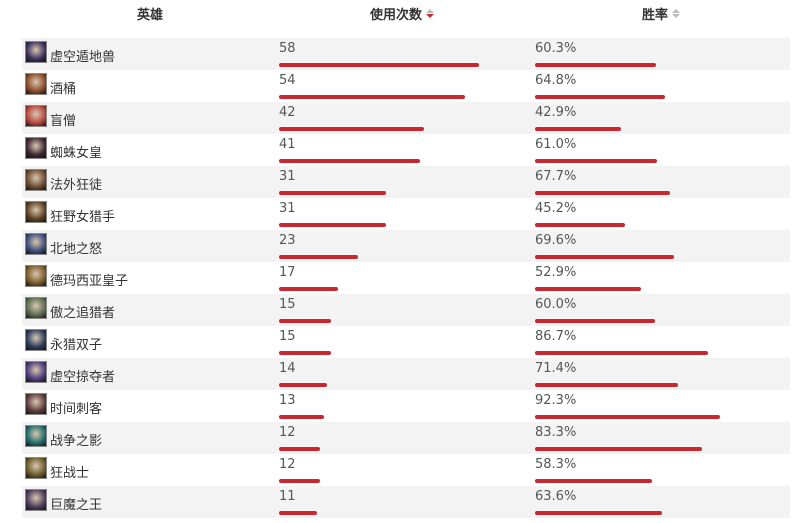 This screenshot has width=805, height=523. I want to click on table-row: 德玛西亚皇子 17 52.9%, so click(406, 278).